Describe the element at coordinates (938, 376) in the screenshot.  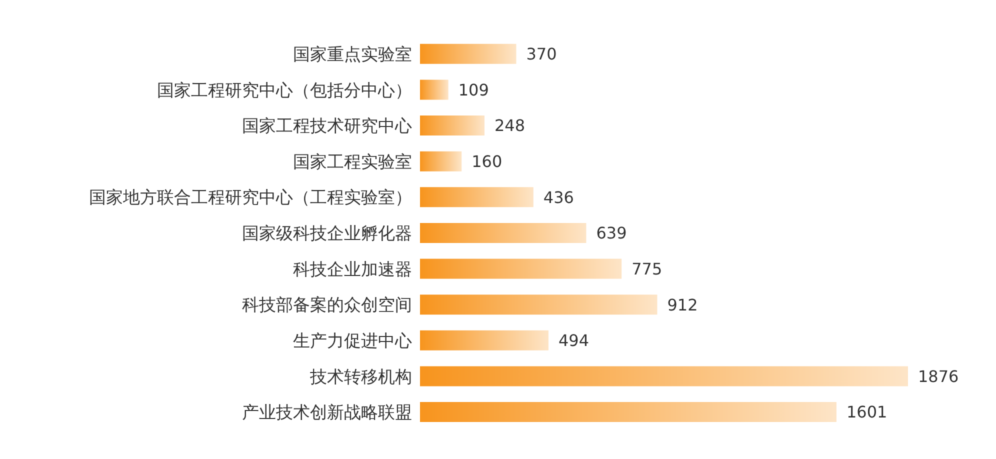
I see `data-label: 1876` at that location.